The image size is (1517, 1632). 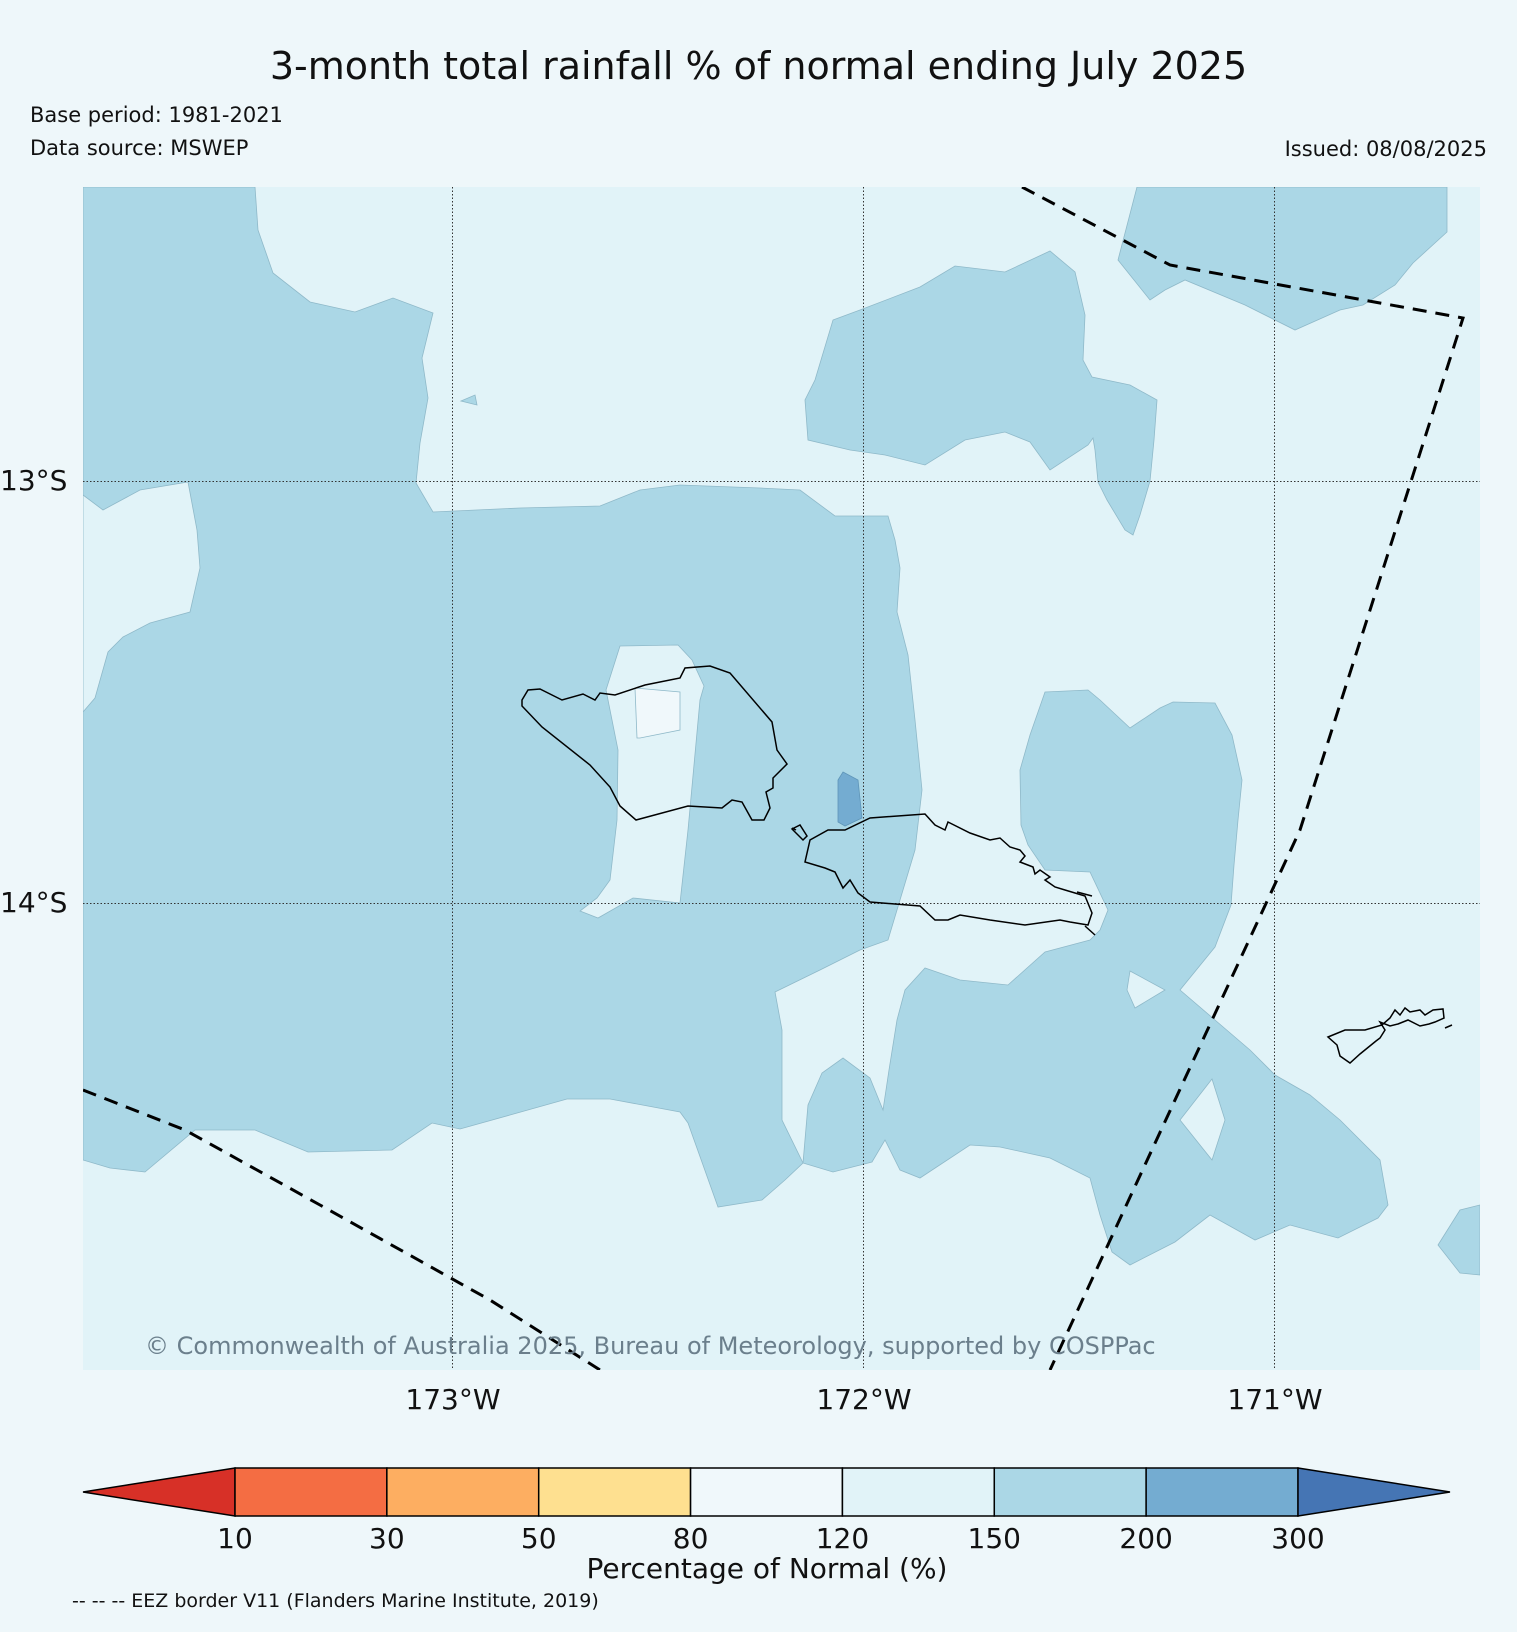 What do you see at coordinates (981, 393) in the screenshot?
I see `region-northeast-upper` at bounding box center [981, 393].